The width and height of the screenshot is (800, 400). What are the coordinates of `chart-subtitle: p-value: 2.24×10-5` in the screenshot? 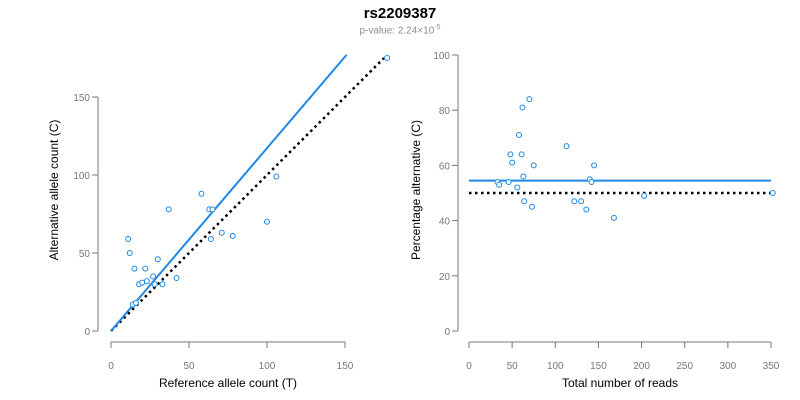 It's located at (400, 30).